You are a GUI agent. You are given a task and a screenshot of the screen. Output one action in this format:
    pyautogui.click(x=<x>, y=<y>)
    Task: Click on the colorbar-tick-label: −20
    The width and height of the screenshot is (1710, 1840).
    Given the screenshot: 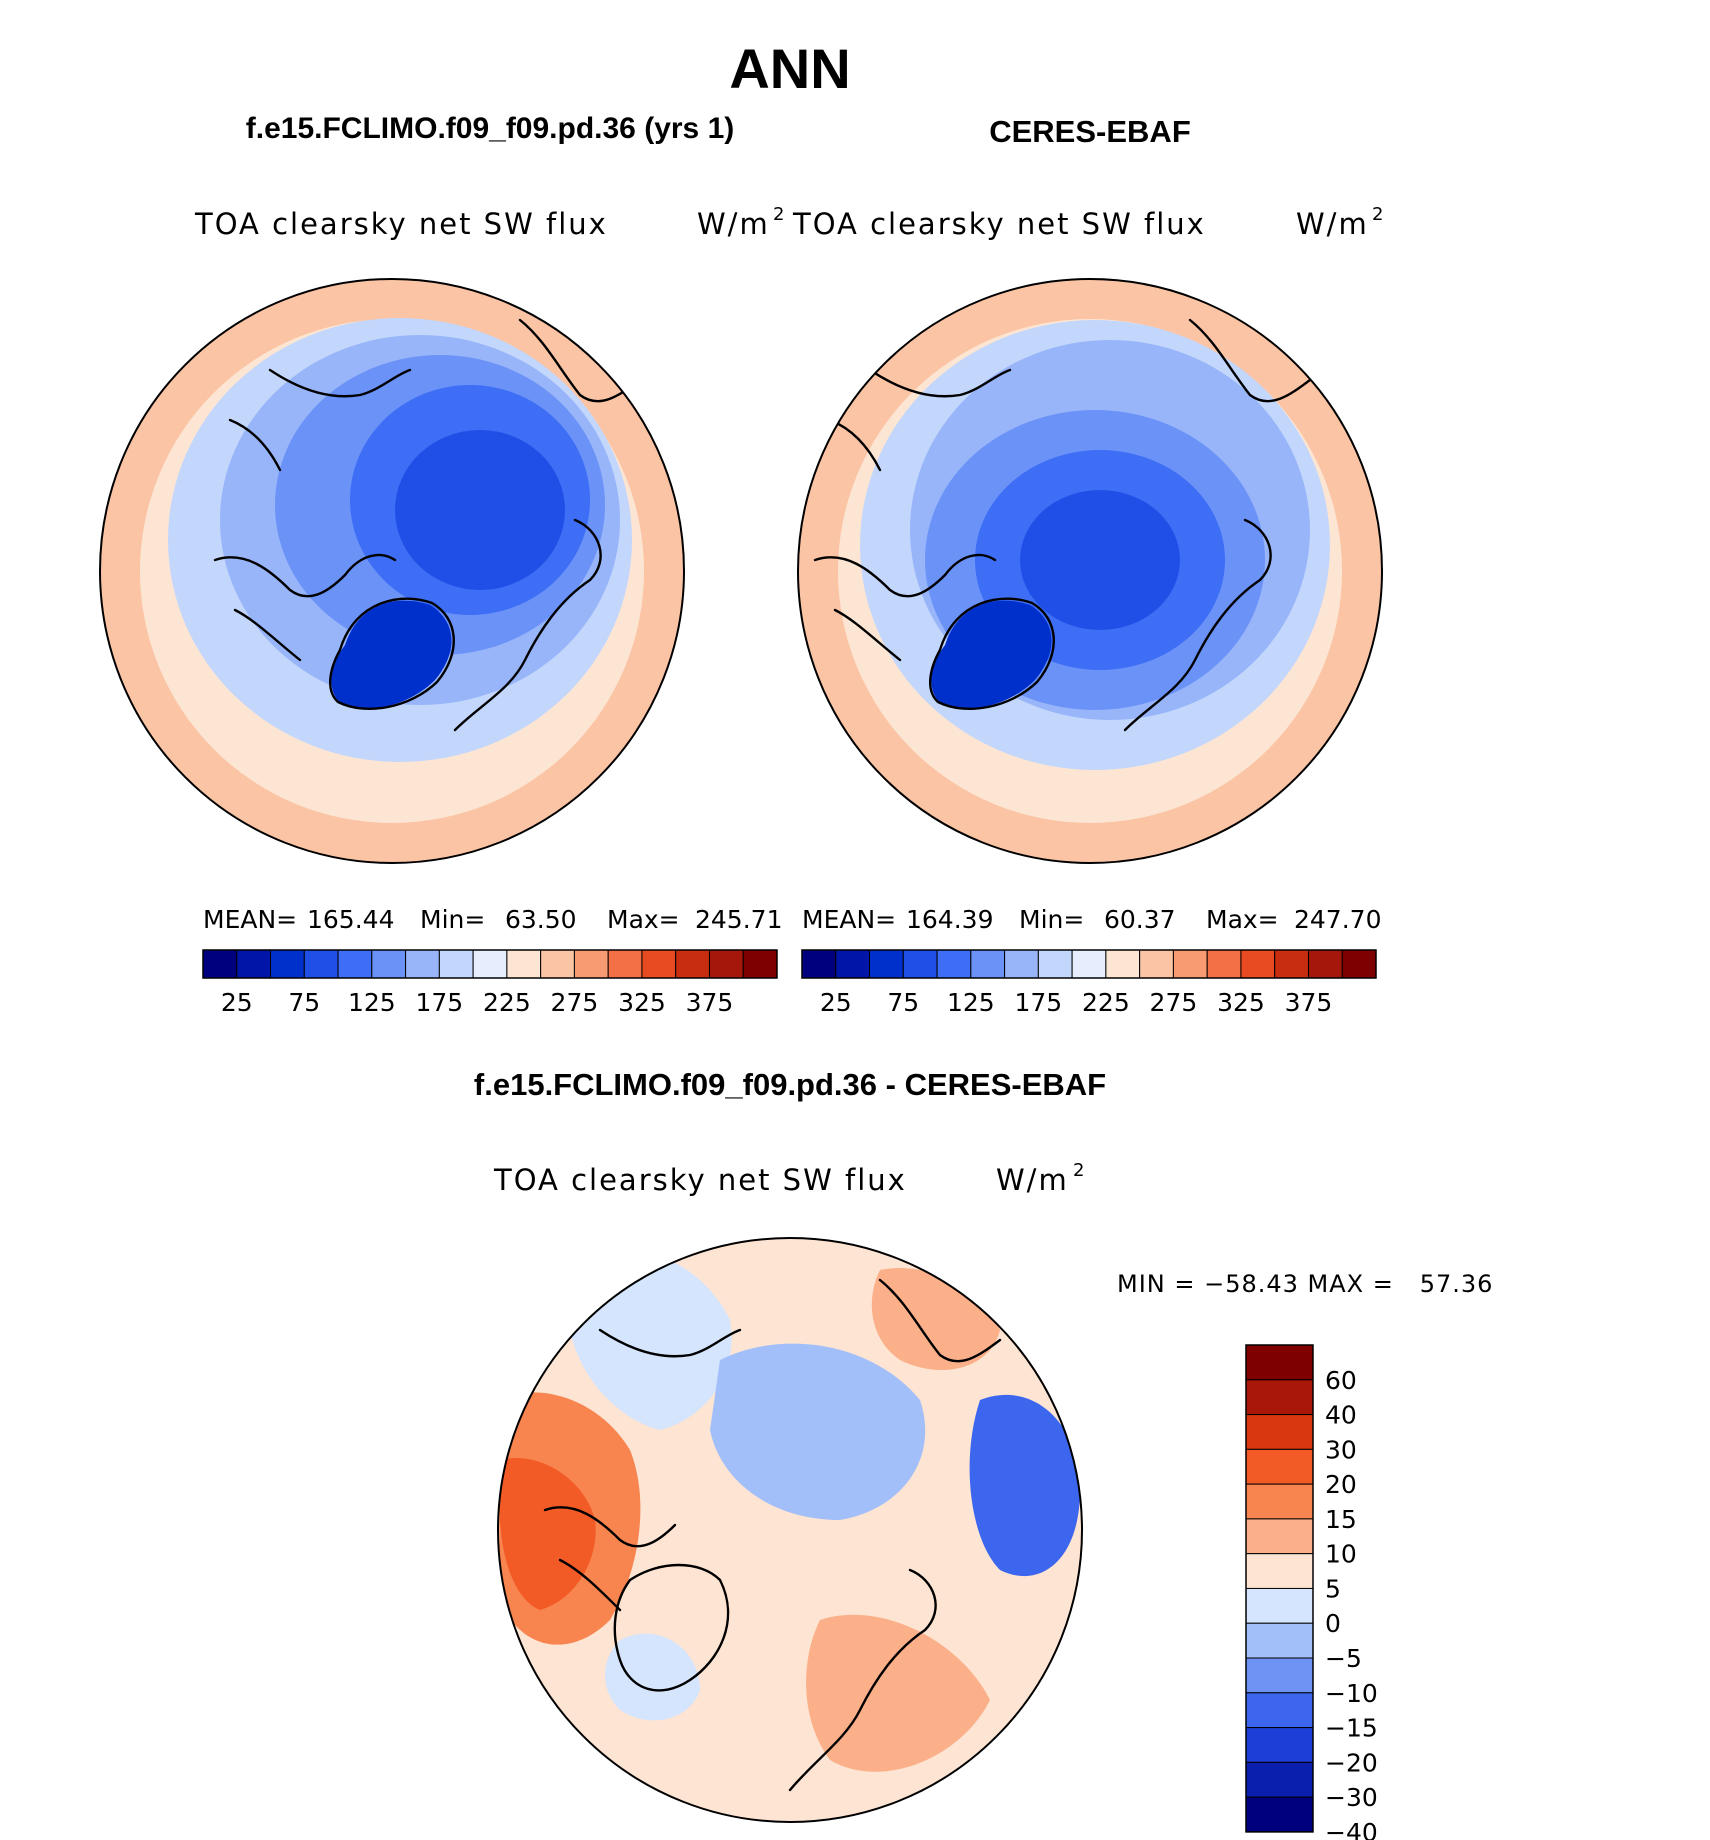 What is the action you would take?
    pyautogui.click(x=1351, y=1762)
    